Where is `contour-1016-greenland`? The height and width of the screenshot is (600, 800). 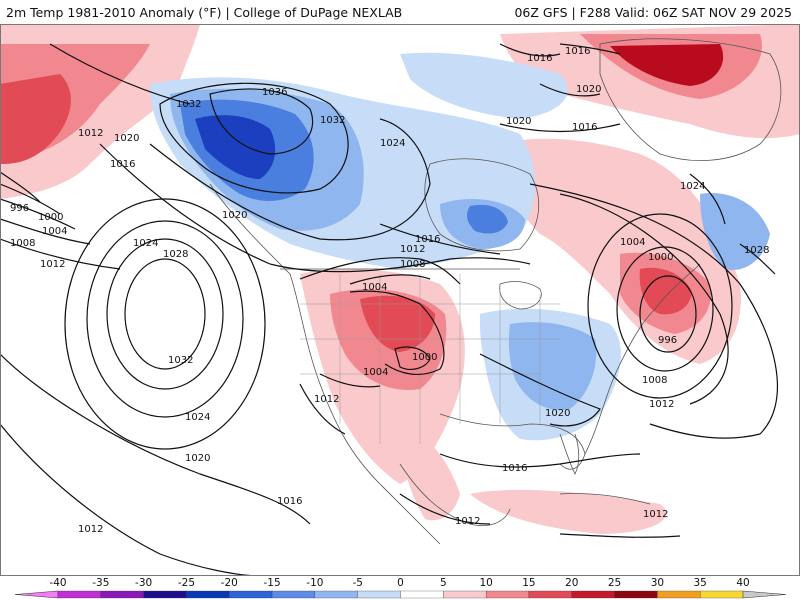
contour-1016-greenland is located at coordinates (530, 50).